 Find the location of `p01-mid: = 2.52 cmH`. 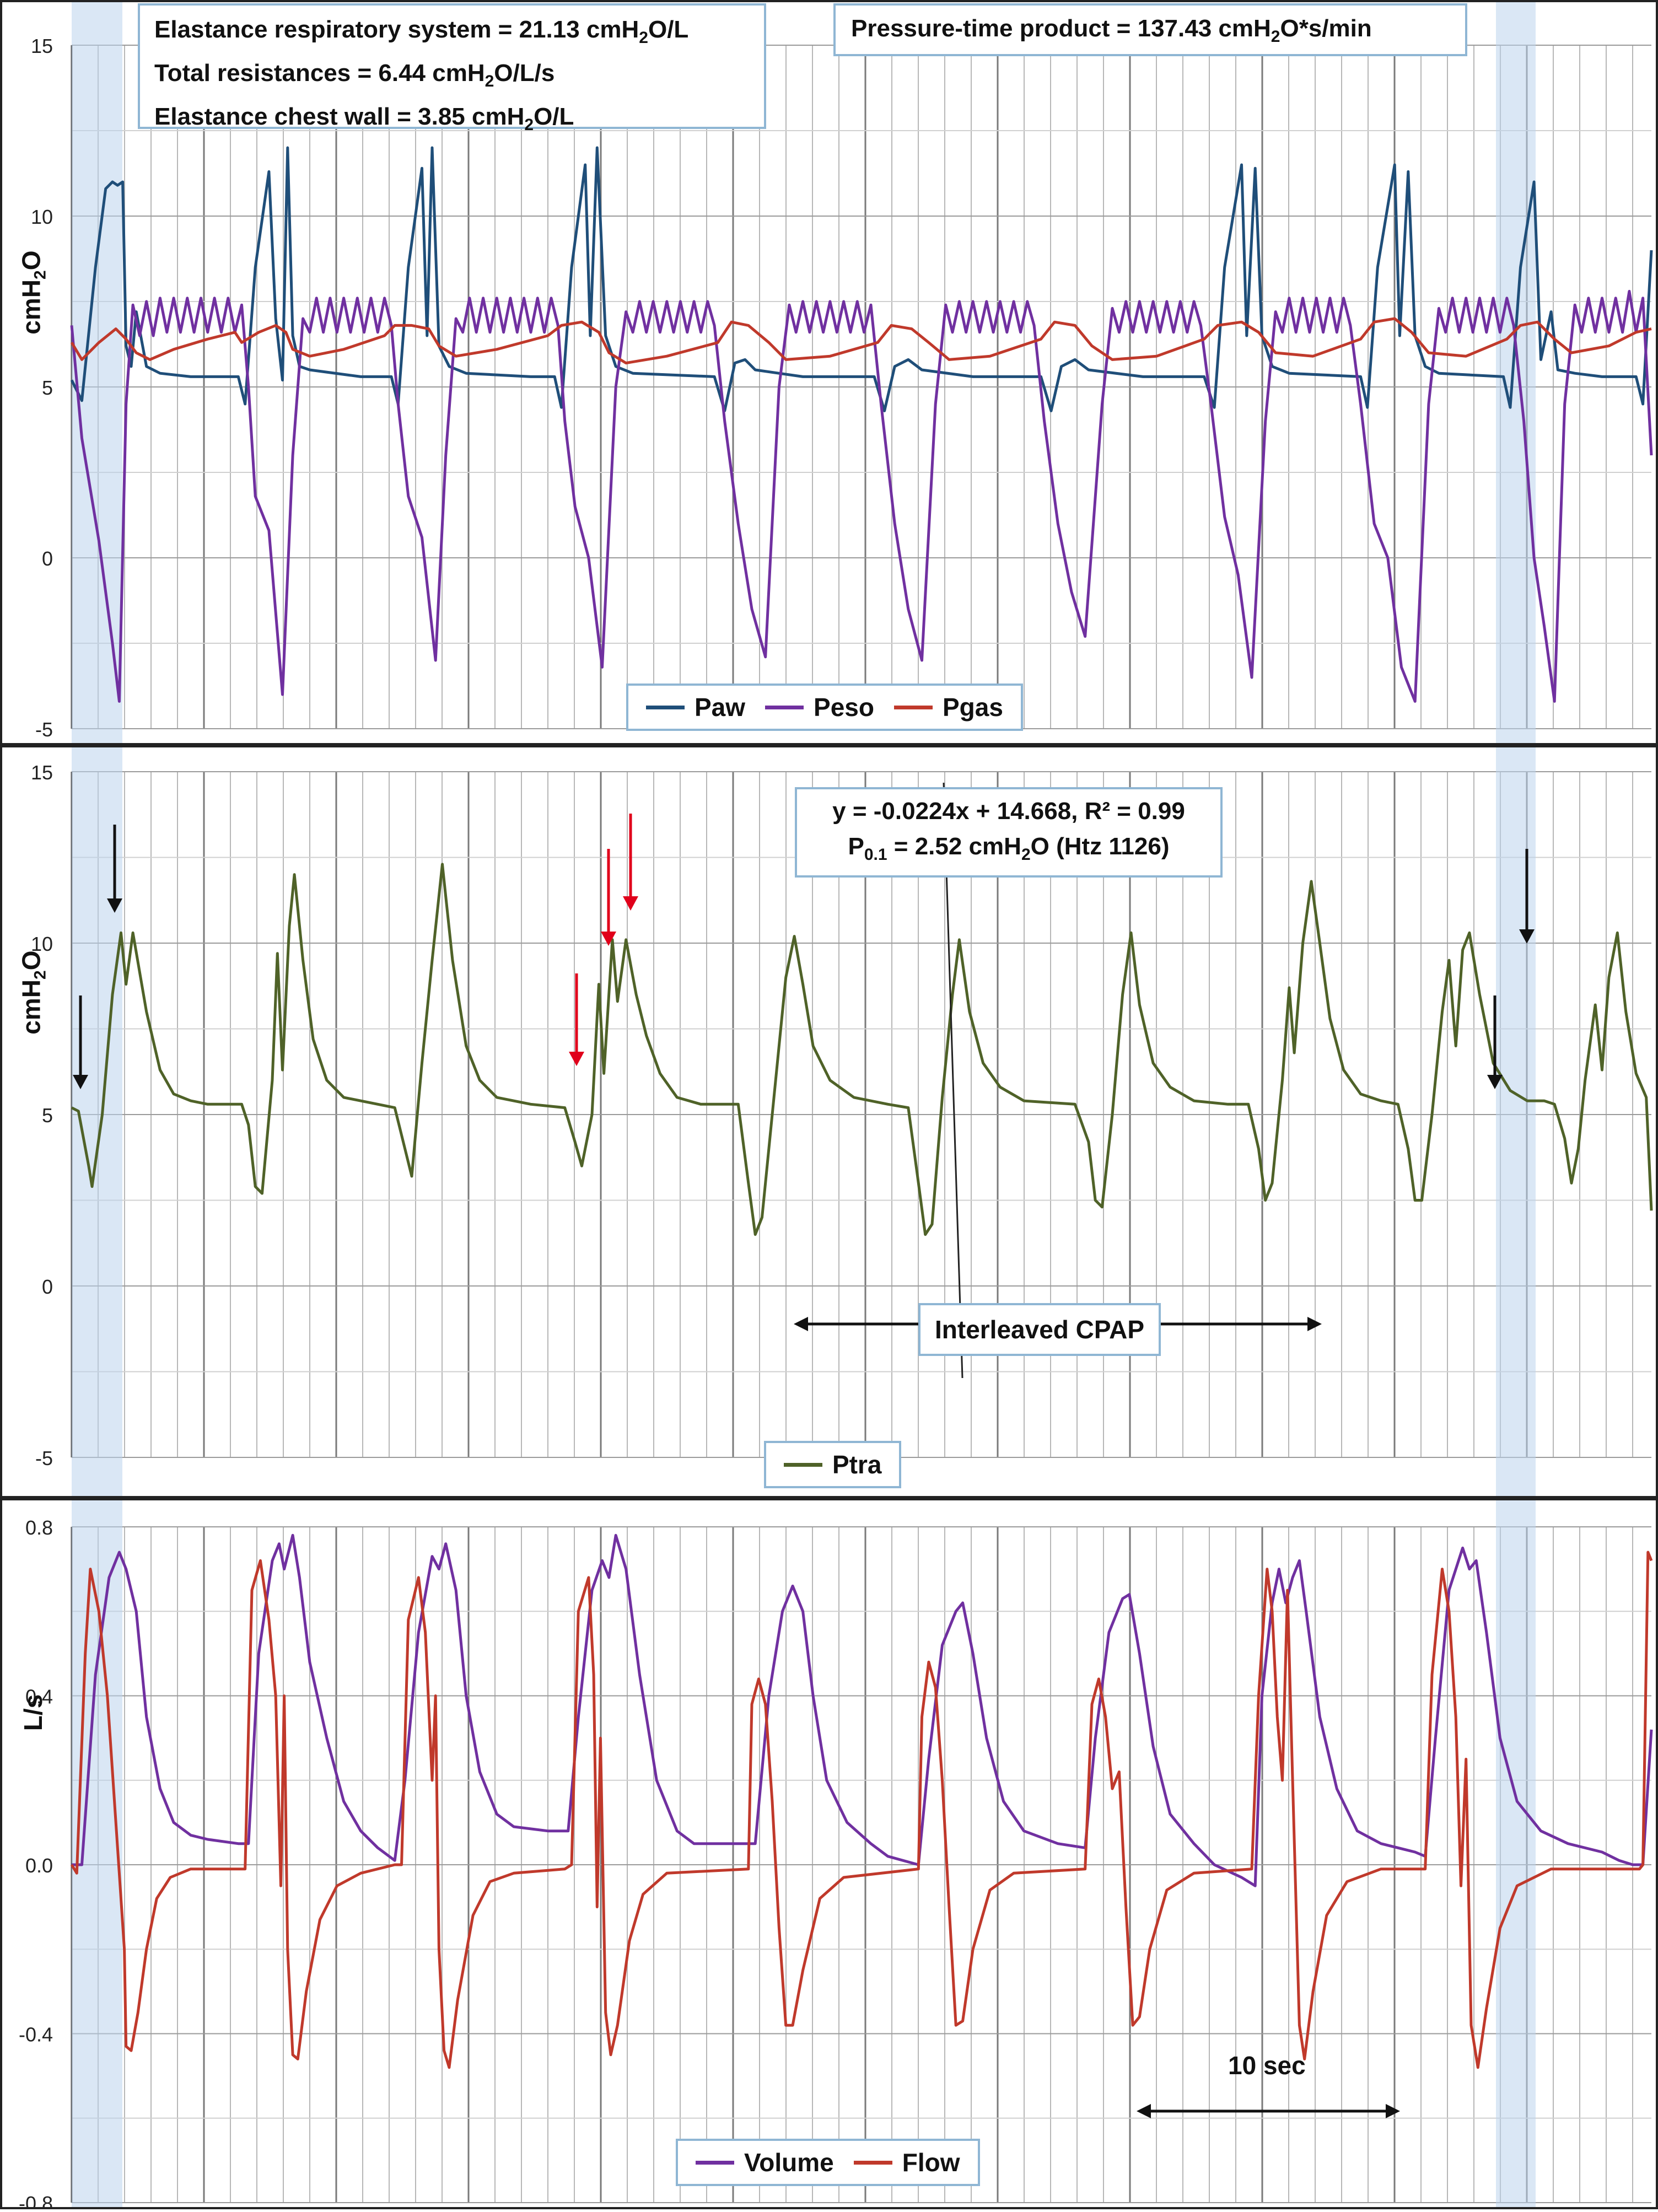

p01-mid: = 2.52 cmH is located at coordinates (954, 846).